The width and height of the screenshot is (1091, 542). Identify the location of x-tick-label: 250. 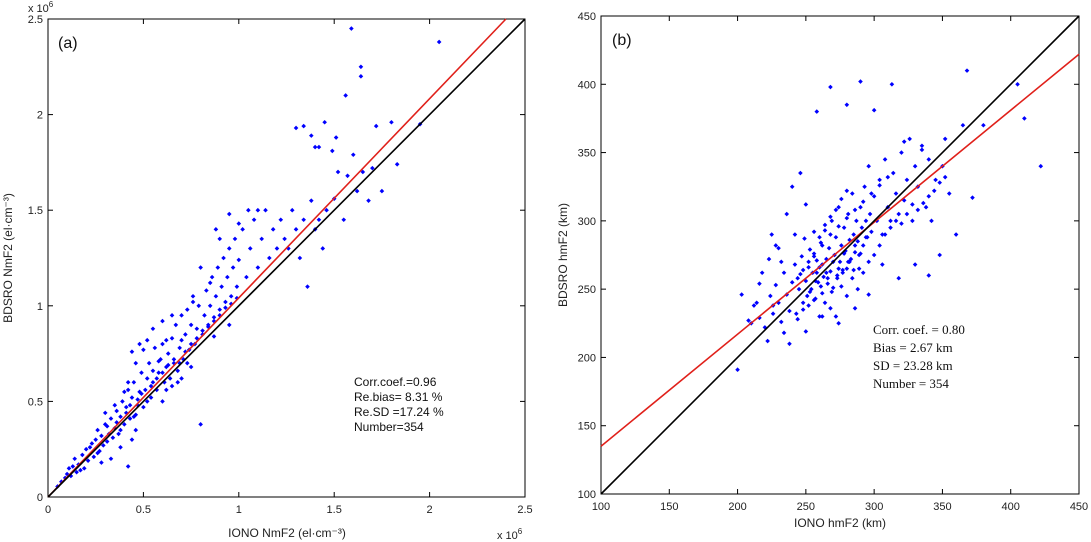
(806, 507).